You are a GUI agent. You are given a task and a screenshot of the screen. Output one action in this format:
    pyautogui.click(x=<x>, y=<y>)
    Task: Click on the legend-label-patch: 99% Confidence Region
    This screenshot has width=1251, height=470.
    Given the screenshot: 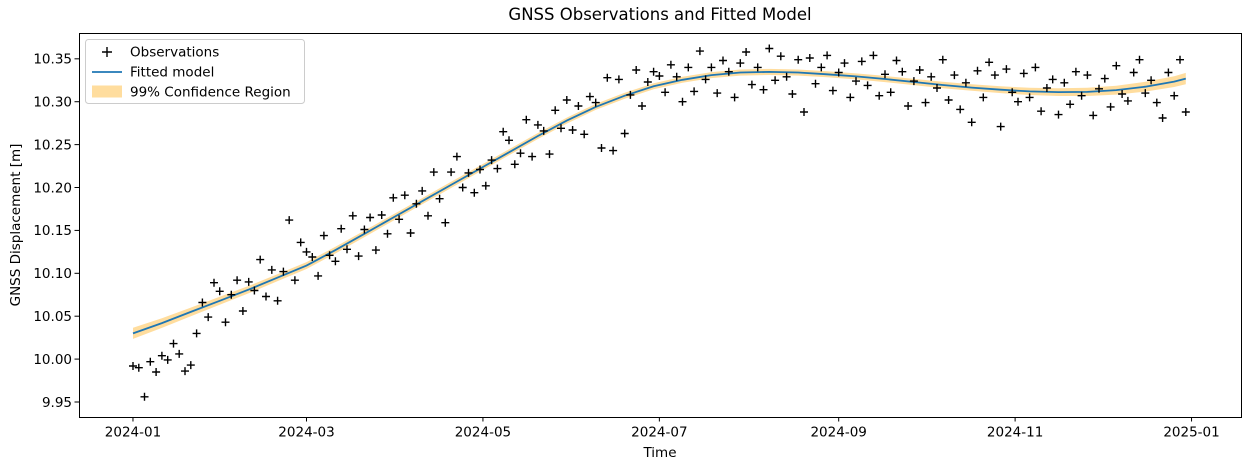 What is the action you would take?
    pyautogui.click(x=210, y=93)
    